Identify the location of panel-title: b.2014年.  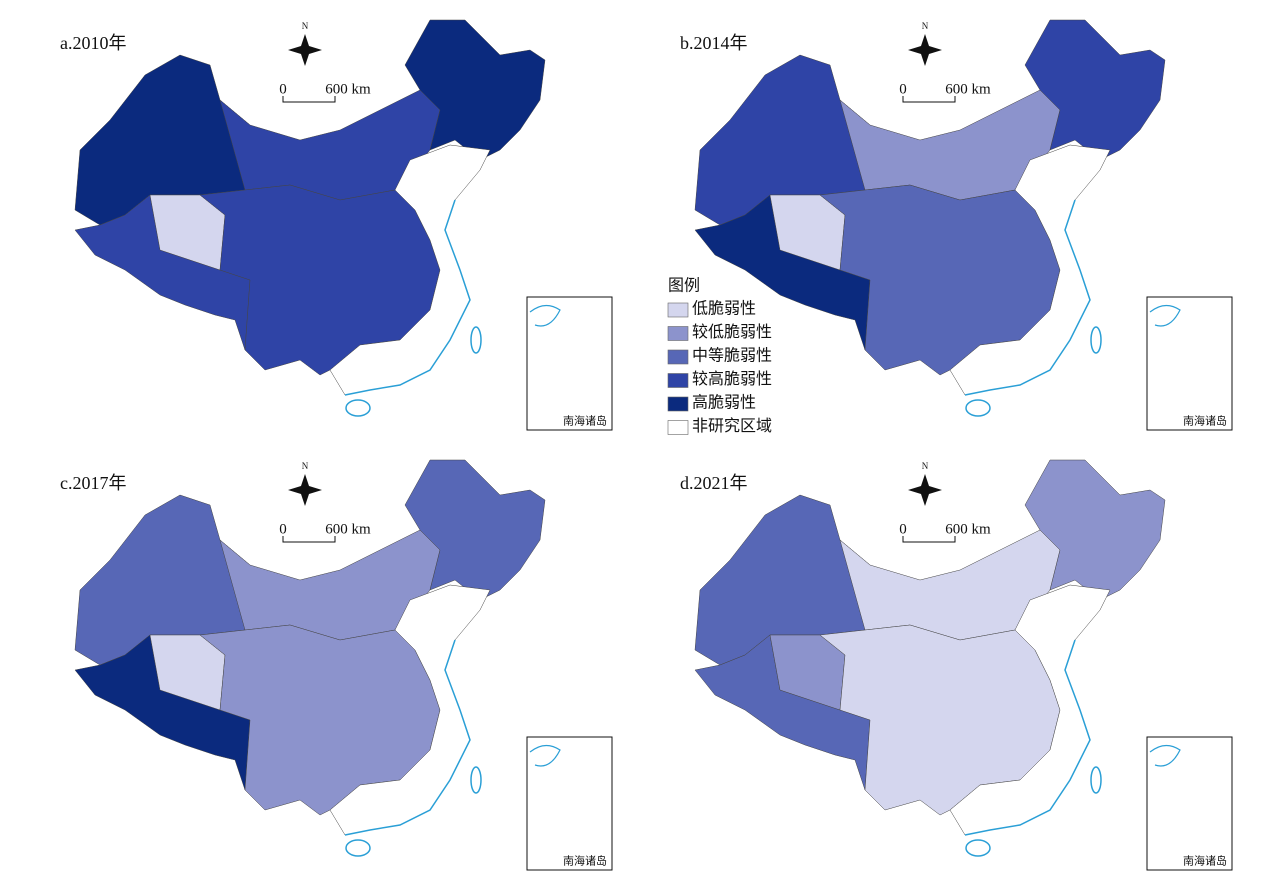
(714, 43).